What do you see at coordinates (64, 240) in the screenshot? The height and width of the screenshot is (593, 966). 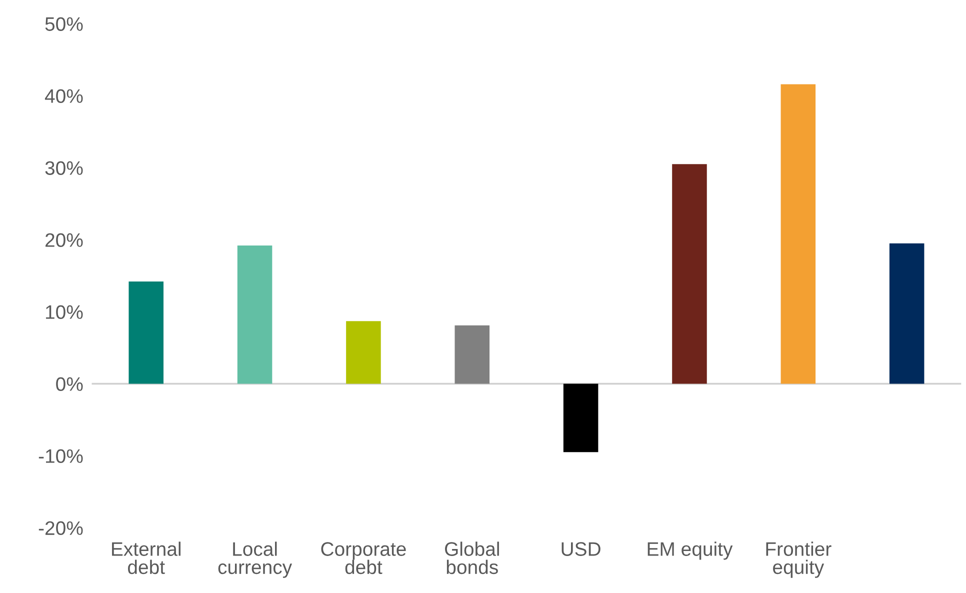 I see `y-tick-label: 20%` at bounding box center [64, 240].